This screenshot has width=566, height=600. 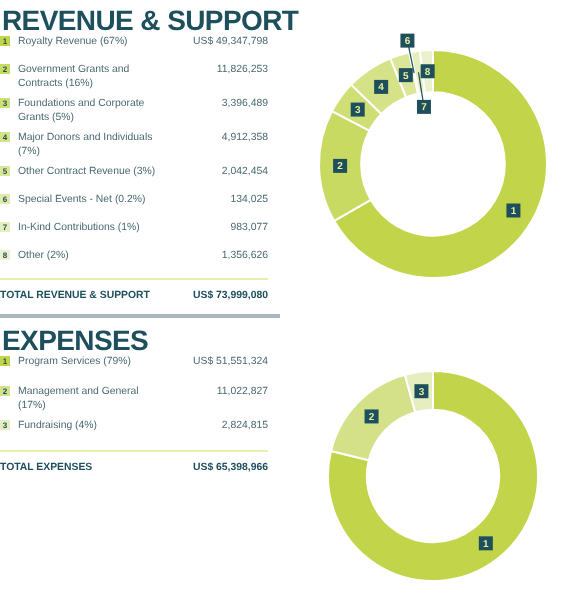 What do you see at coordinates (150, 20) in the screenshot?
I see `chart-title: REVENUE & SUPPORT` at bounding box center [150, 20].